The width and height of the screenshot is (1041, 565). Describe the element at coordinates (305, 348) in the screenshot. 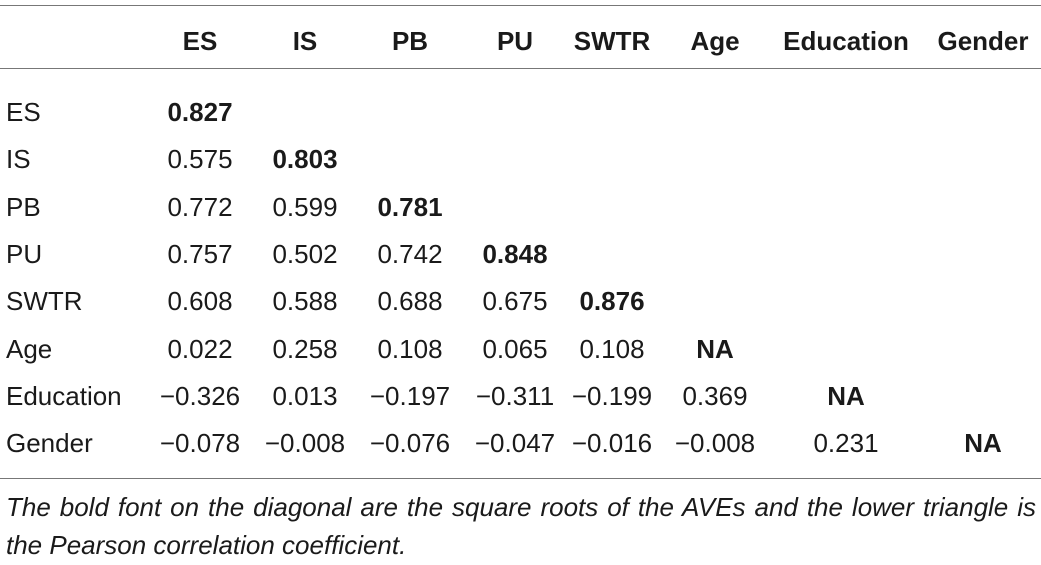

I see `correlation-cell: 0.258` at that location.